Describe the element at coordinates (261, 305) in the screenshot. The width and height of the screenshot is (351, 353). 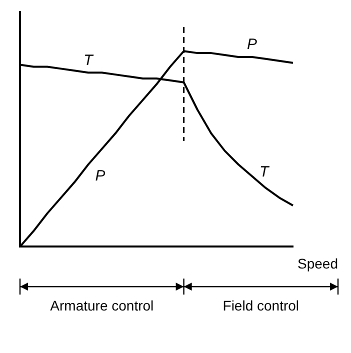
I see `text: Field control` at that location.